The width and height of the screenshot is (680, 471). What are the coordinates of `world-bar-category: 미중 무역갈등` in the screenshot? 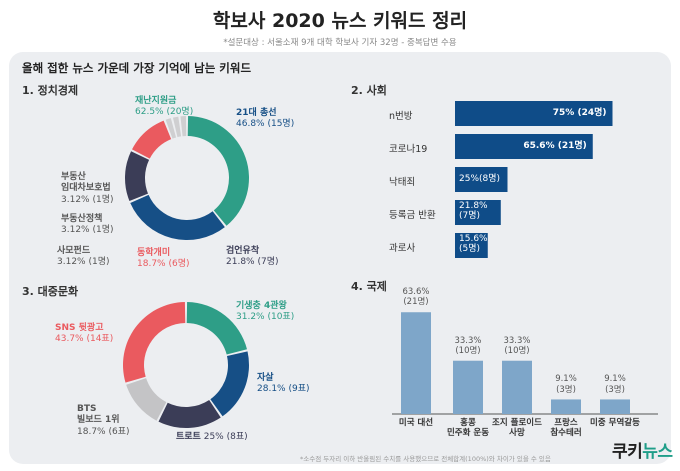 It's located at (615, 423).